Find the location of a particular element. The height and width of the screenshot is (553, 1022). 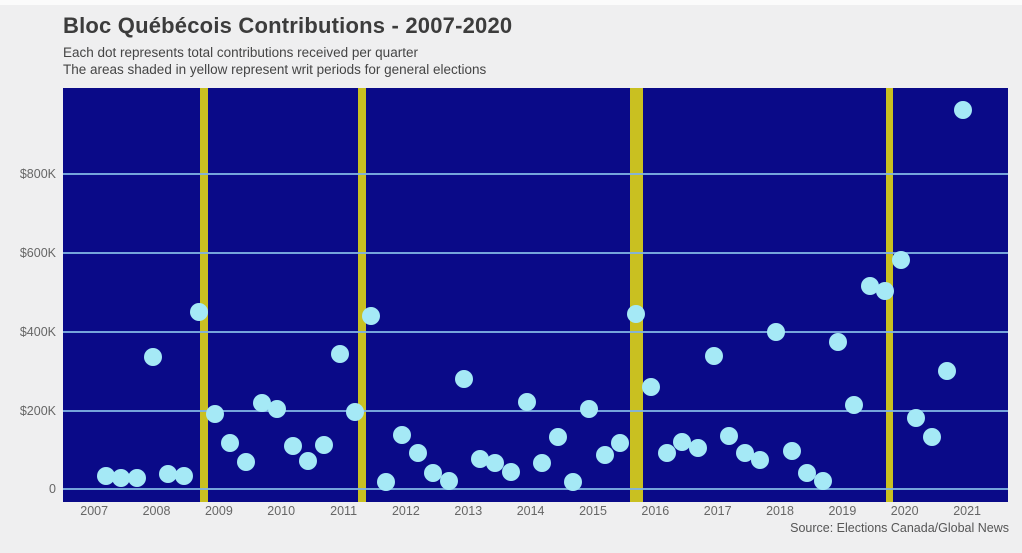

y-tick-label: $200K is located at coordinates (37, 410).